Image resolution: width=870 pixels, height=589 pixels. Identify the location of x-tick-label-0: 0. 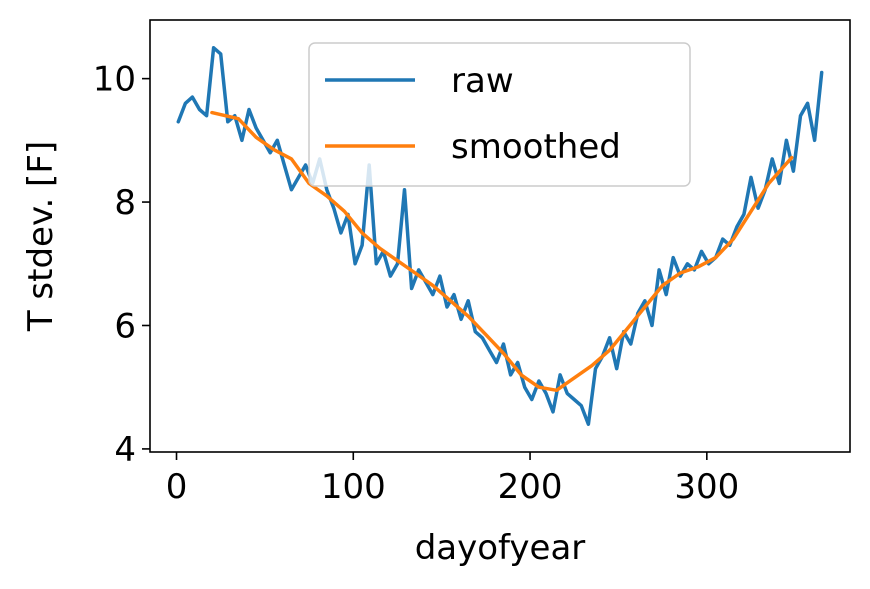
(177, 487).